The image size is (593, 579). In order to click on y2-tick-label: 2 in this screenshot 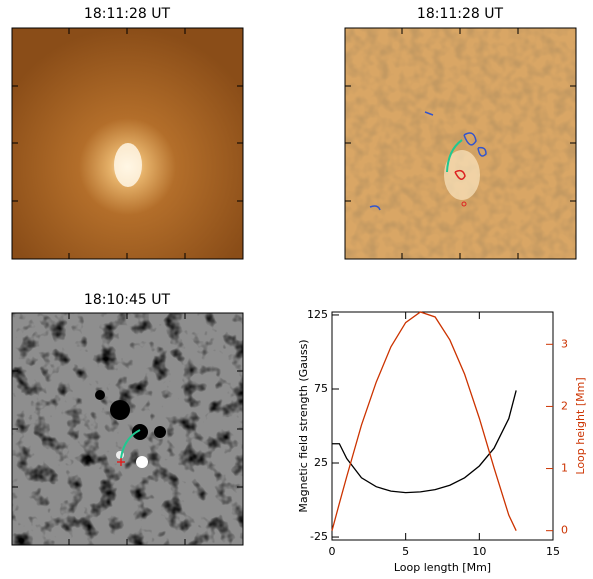, I will do `click(564, 405)`.